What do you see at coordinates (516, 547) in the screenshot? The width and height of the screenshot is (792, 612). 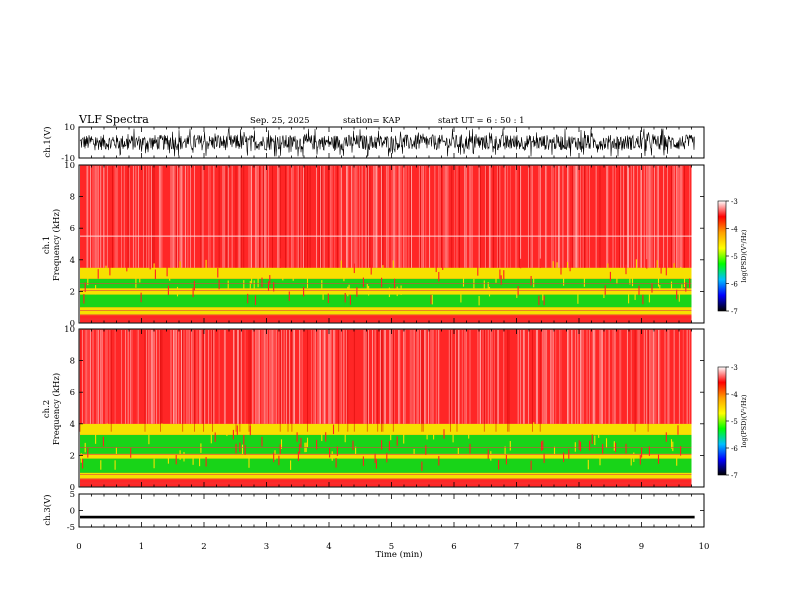 I see `x-tick-label: 7` at bounding box center [516, 547].